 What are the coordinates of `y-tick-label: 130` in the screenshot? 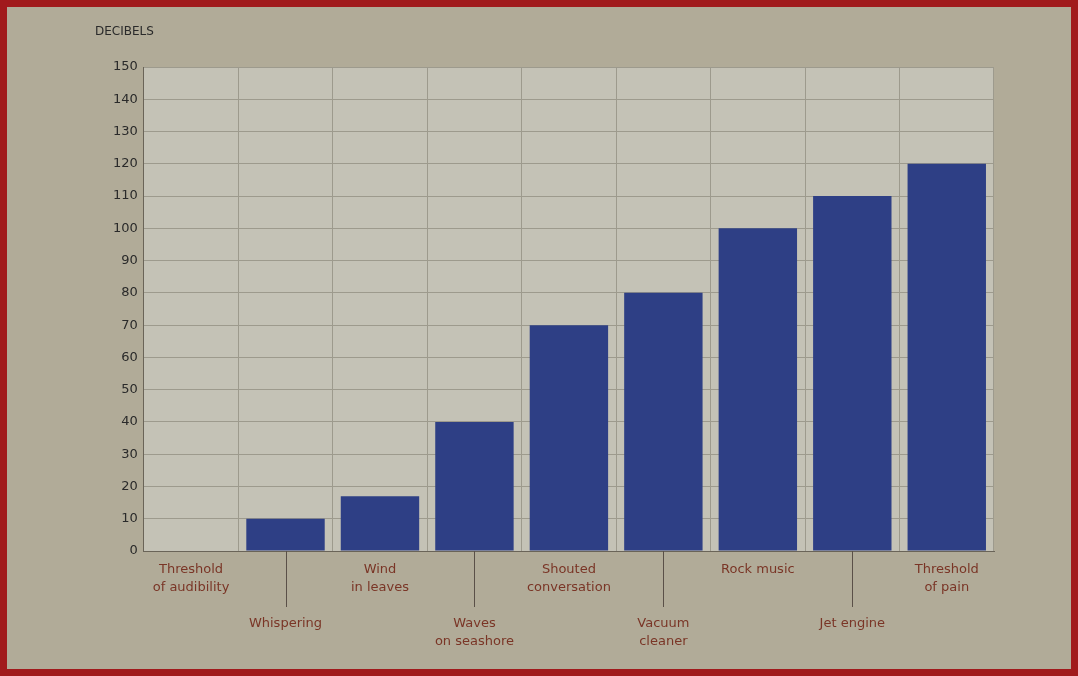 It's located at (125, 130).